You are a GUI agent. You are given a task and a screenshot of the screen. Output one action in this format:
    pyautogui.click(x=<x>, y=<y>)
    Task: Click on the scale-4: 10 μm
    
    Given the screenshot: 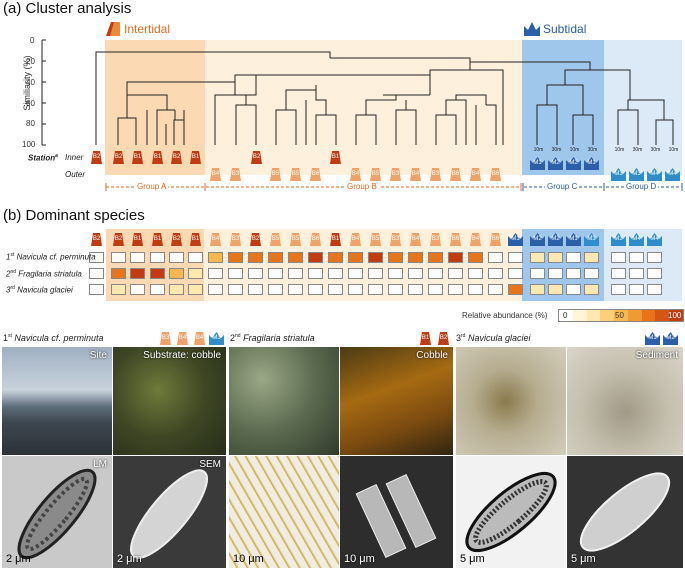 What is the action you would take?
    pyautogui.click(x=359, y=559)
    